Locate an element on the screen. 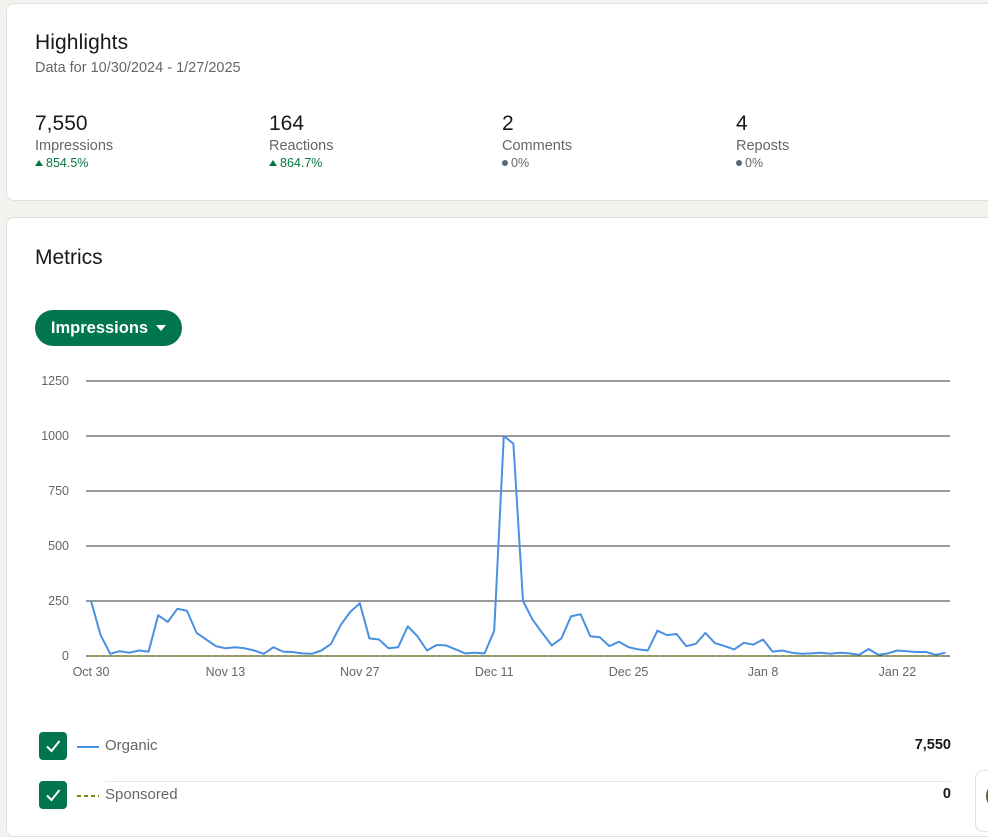 Image resolution: width=988 pixels, height=837 pixels. x-tick-label: Nov 13 is located at coordinates (226, 672).